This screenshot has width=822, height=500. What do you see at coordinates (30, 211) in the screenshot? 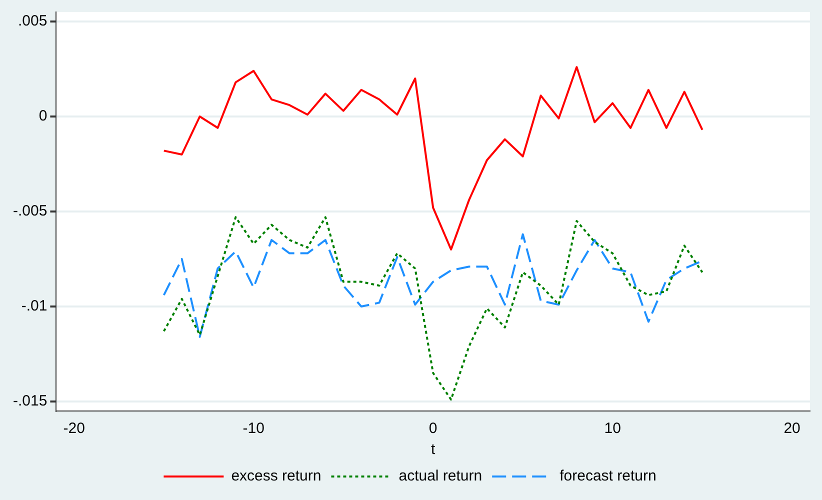
I see `y-tick-label: -.005` at bounding box center [30, 211].